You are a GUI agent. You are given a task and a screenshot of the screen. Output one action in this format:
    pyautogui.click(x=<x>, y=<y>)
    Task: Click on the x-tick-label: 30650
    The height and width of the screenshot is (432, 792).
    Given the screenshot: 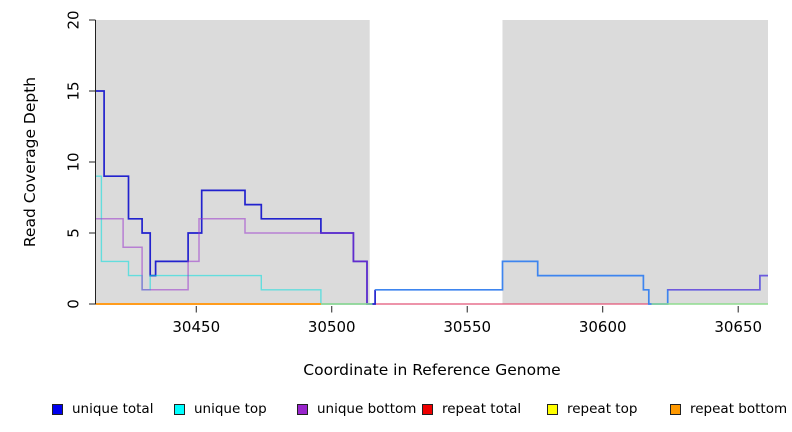 What is the action you would take?
    pyautogui.click(x=738, y=327)
    